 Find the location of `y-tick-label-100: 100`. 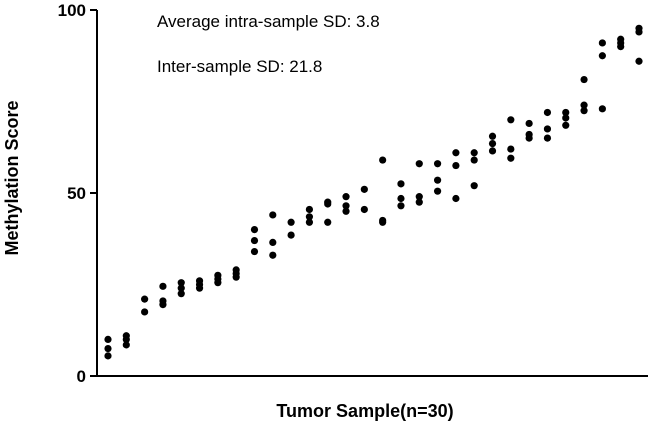

y-tick-label-100: 100 is located at coordinates (72, 10).